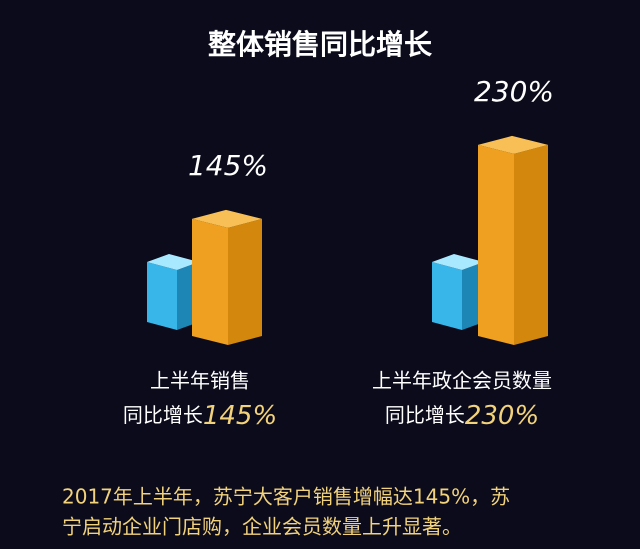  What do you see at coordinates (514, 91) in the screenshot?
I see `value-label: 230%` at bounding box center [514, 91].